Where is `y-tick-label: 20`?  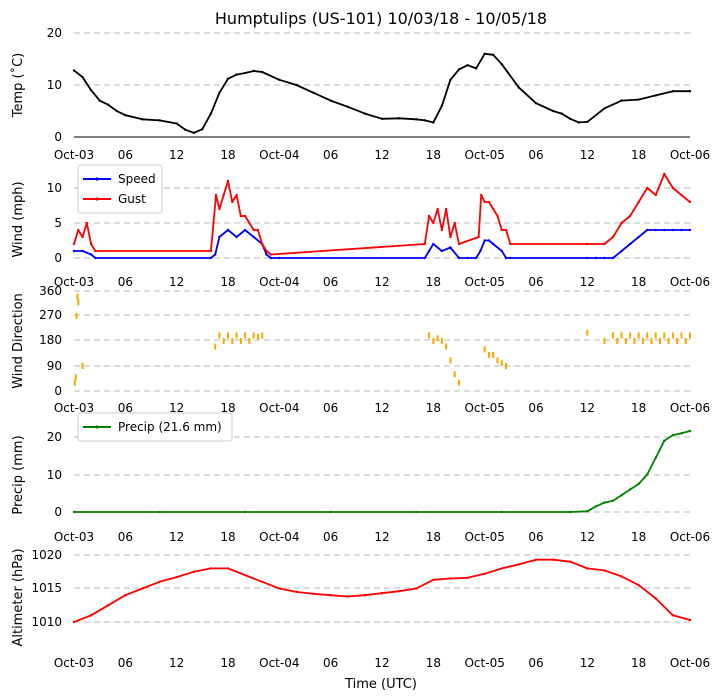
y-tick-label: 20 is located at coordinates (54, 437).